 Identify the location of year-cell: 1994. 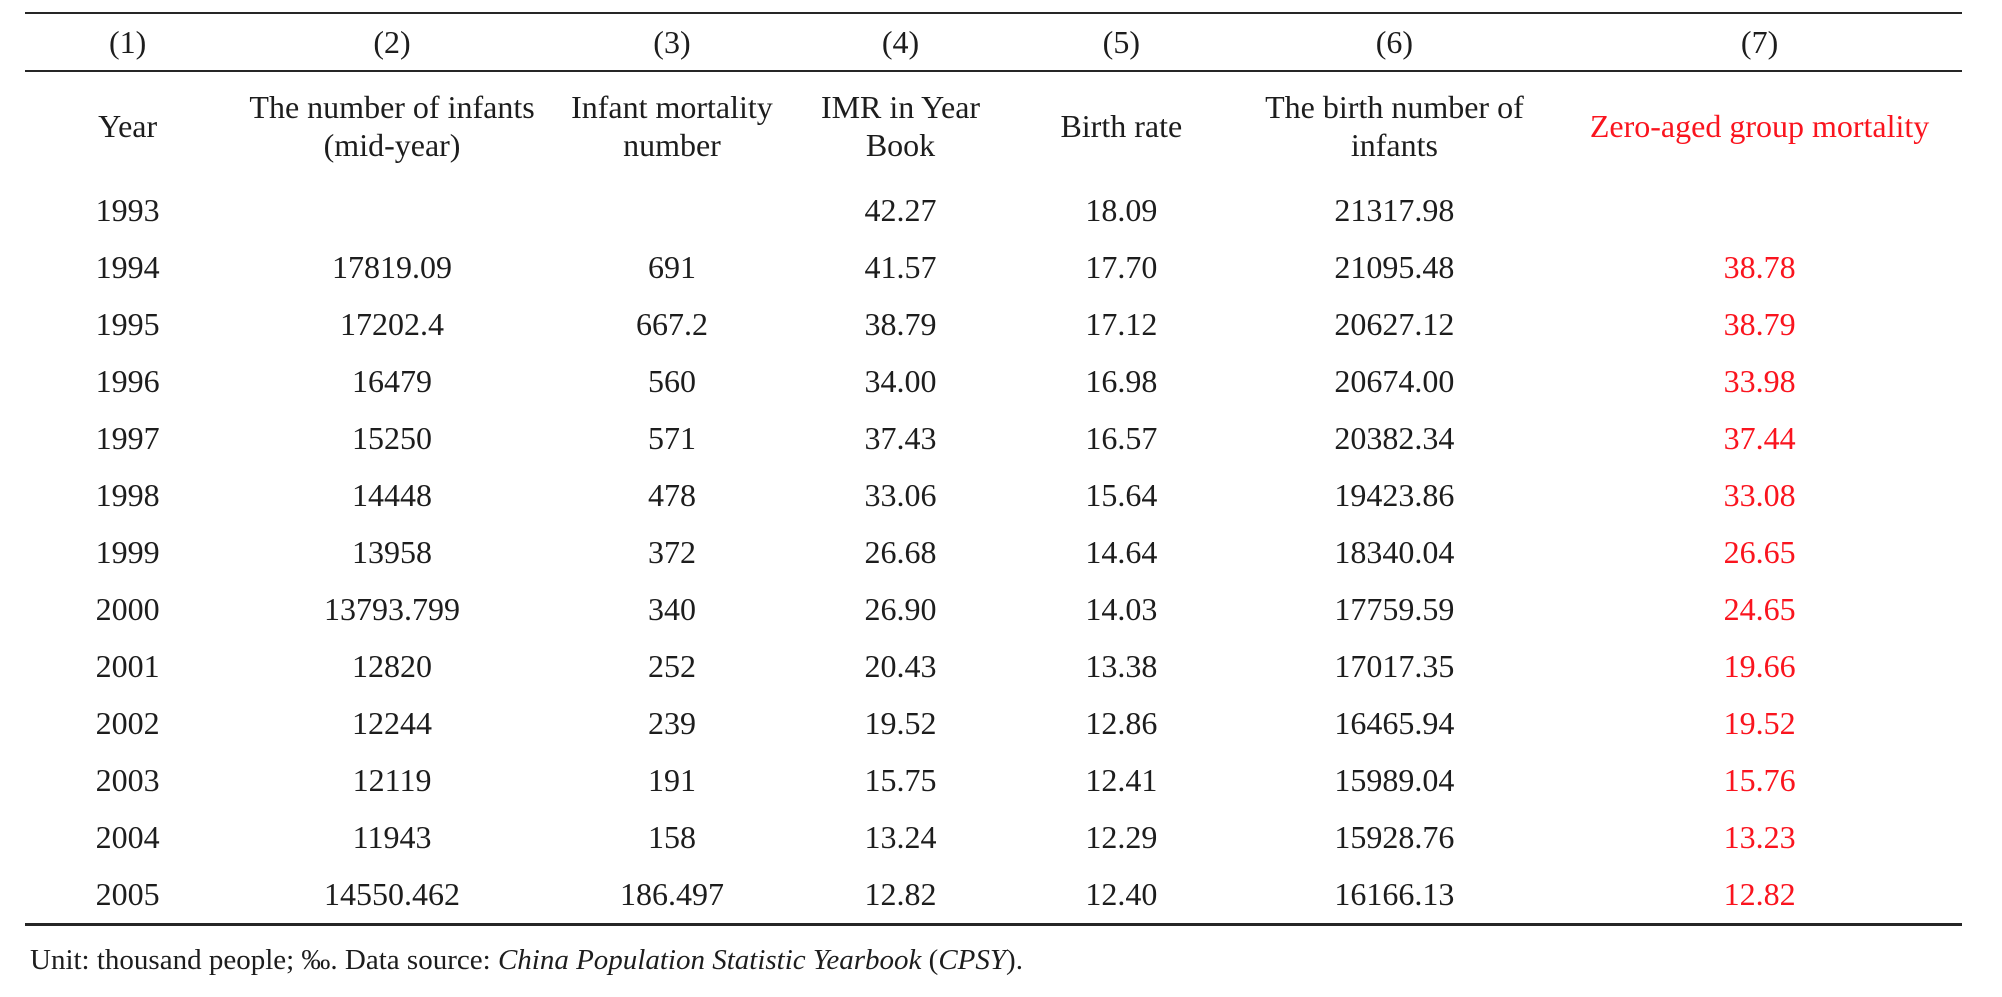
(127, 267).